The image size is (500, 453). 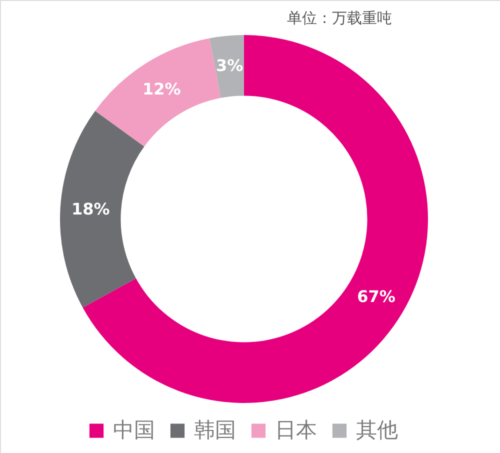 What do you see at coordinates (230, 66) in the screenshot?
I see `data-label: 3%` at bounding box center [230, 66].